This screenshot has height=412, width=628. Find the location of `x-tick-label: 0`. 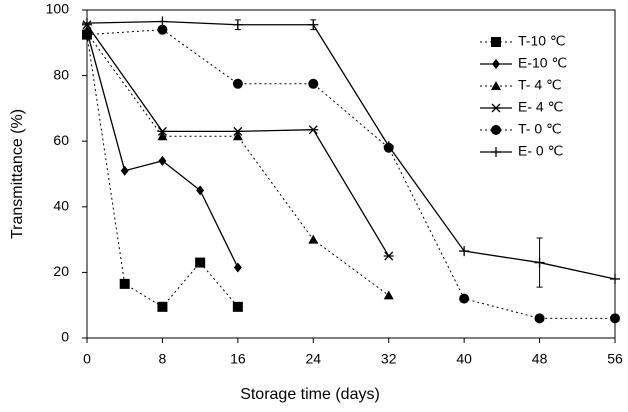

x-tick-label: 0 is located at coordinates (87, 359).